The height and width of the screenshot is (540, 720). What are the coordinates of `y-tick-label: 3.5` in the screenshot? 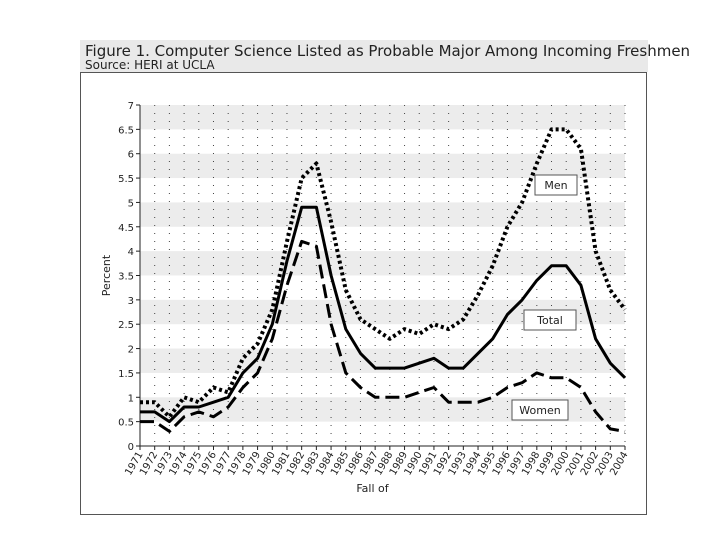 It's located at (126, 277).